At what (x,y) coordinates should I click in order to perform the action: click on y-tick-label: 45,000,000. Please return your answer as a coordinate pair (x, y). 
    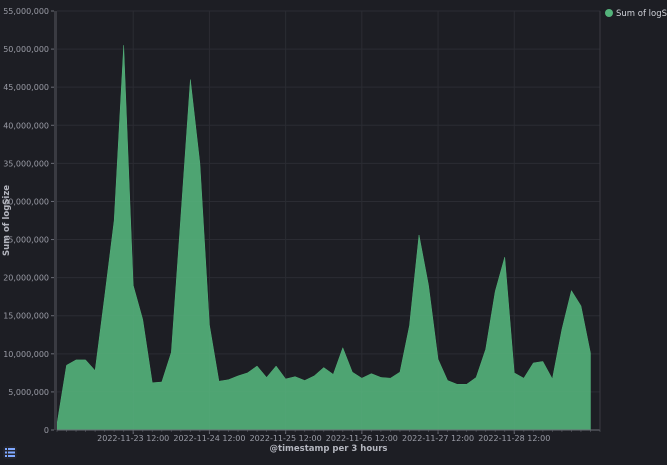
    Looking at the image, I should click on (26, 87).